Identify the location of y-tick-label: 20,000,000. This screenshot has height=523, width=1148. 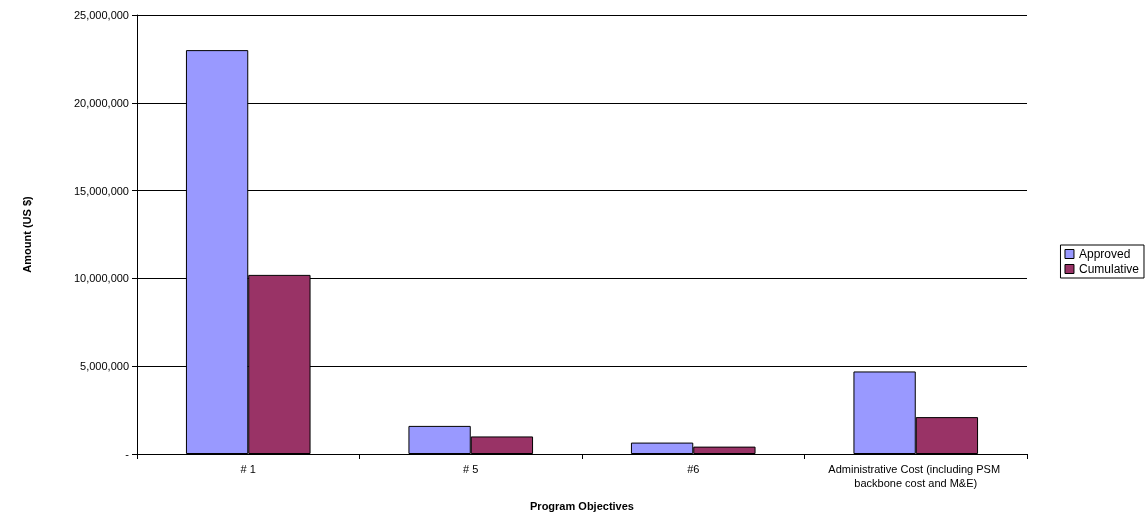
(101, 102).